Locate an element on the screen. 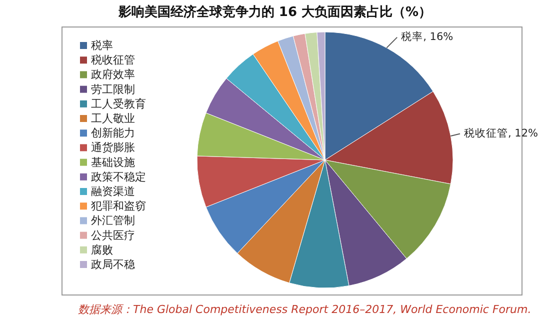  data-label: 税收征管, 12% is located at coordinates (501, 133).